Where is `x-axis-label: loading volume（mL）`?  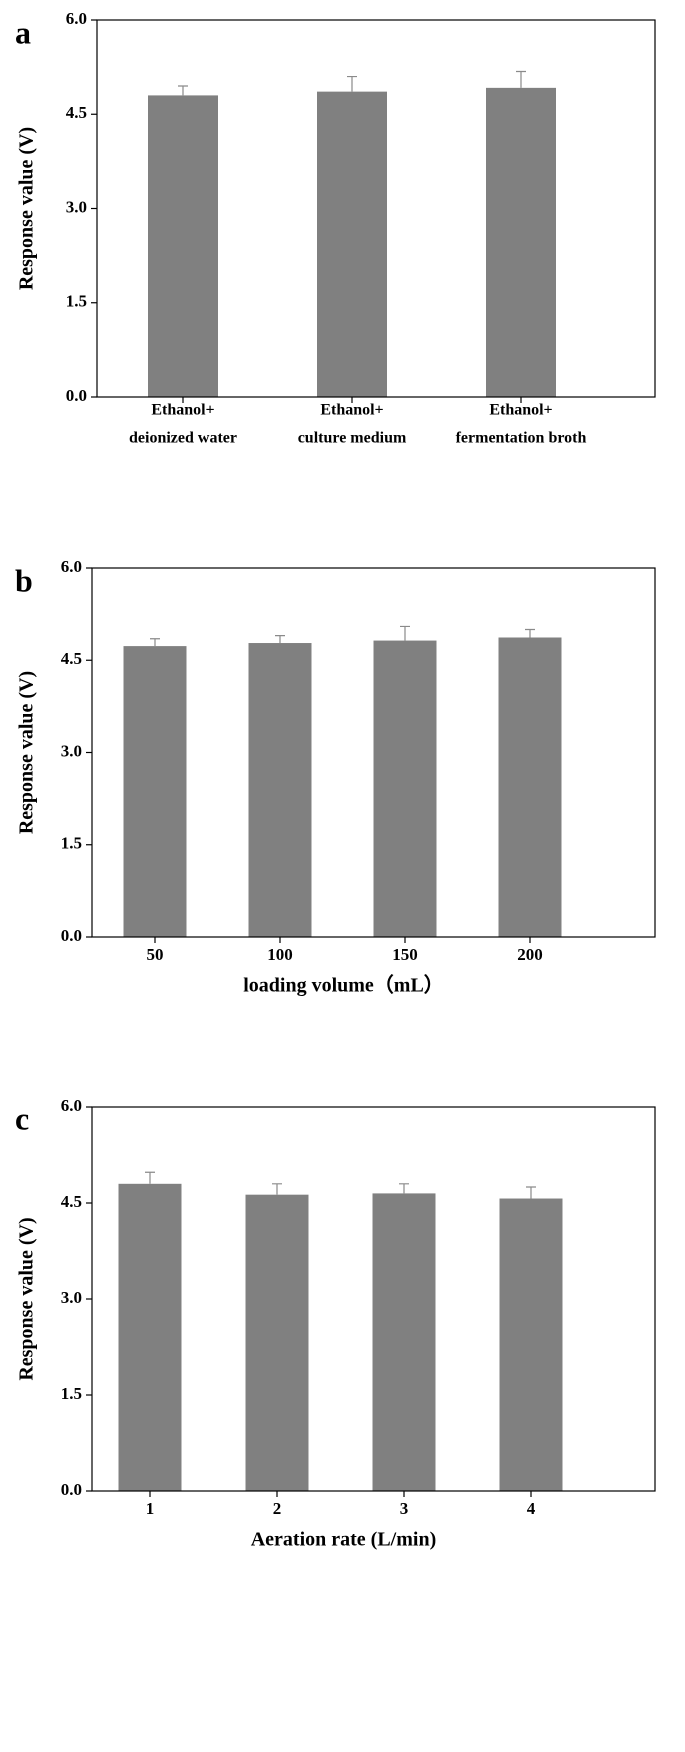
x-axis-label: loading volume（mL） is located at coordinates (343, 985).